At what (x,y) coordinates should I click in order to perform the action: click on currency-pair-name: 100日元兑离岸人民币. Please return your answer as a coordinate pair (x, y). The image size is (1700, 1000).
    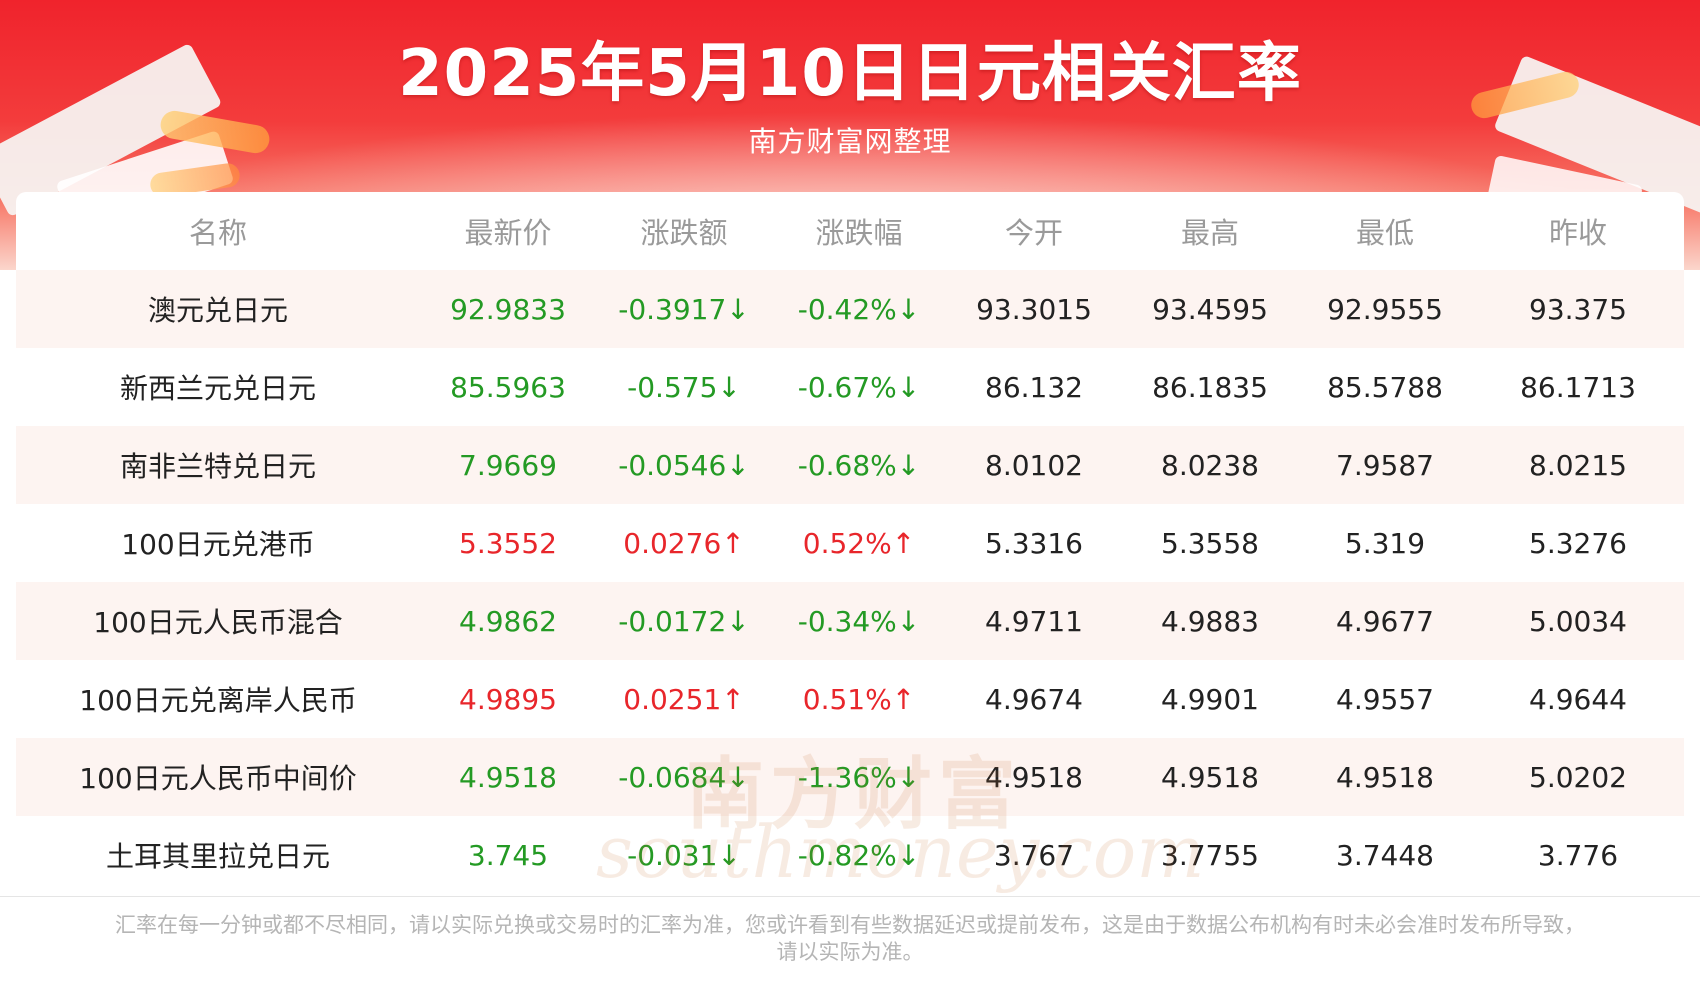
    Looking at the image, I should click on (218, 700).